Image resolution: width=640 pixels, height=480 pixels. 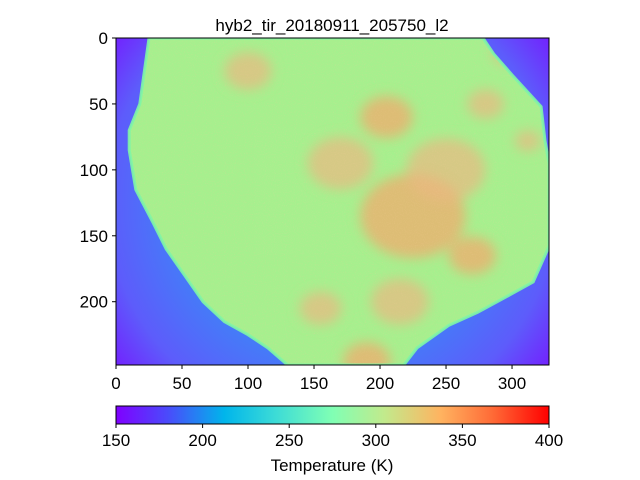 I want to click on colorbar-tick-label: 400, so click(x=549, y=440).